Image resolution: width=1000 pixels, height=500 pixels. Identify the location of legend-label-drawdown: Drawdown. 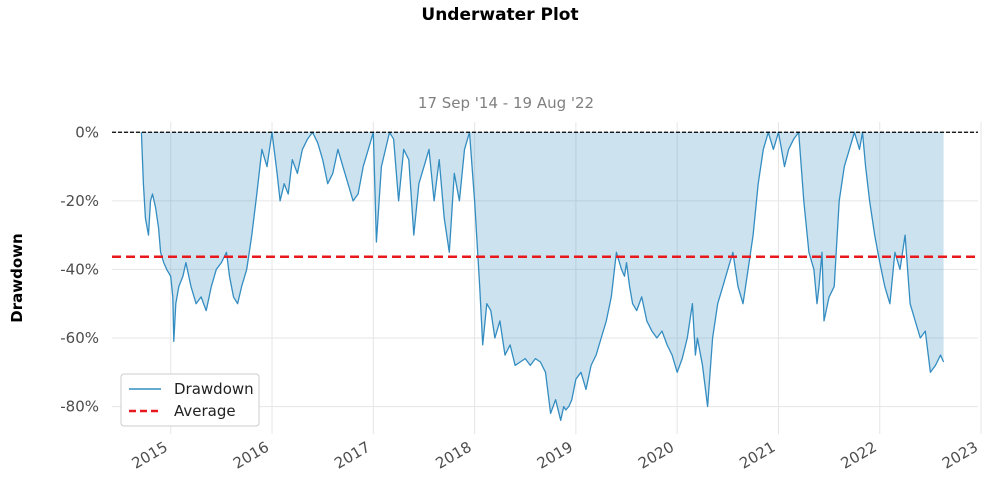
(214, 389).